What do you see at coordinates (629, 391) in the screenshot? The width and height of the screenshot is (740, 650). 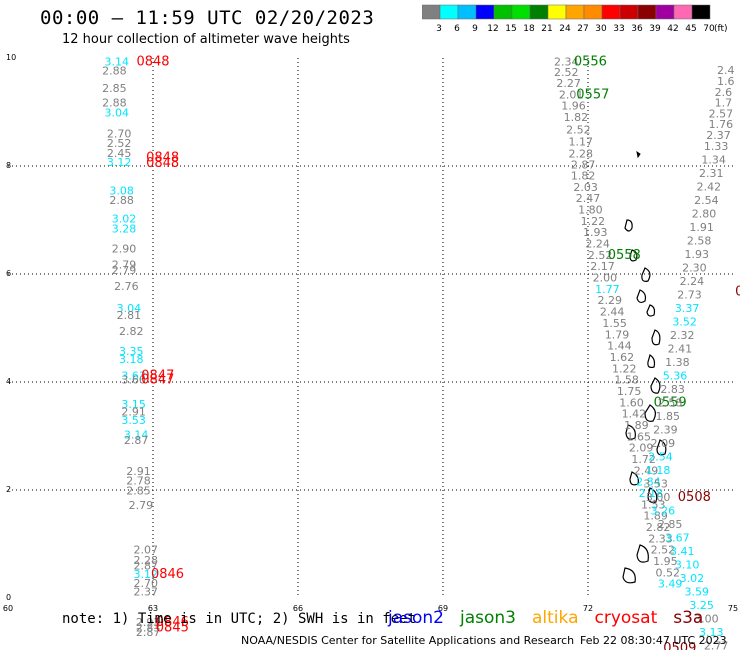 I see `wave-height-label: 1.75` at bounding box center [629, 391].